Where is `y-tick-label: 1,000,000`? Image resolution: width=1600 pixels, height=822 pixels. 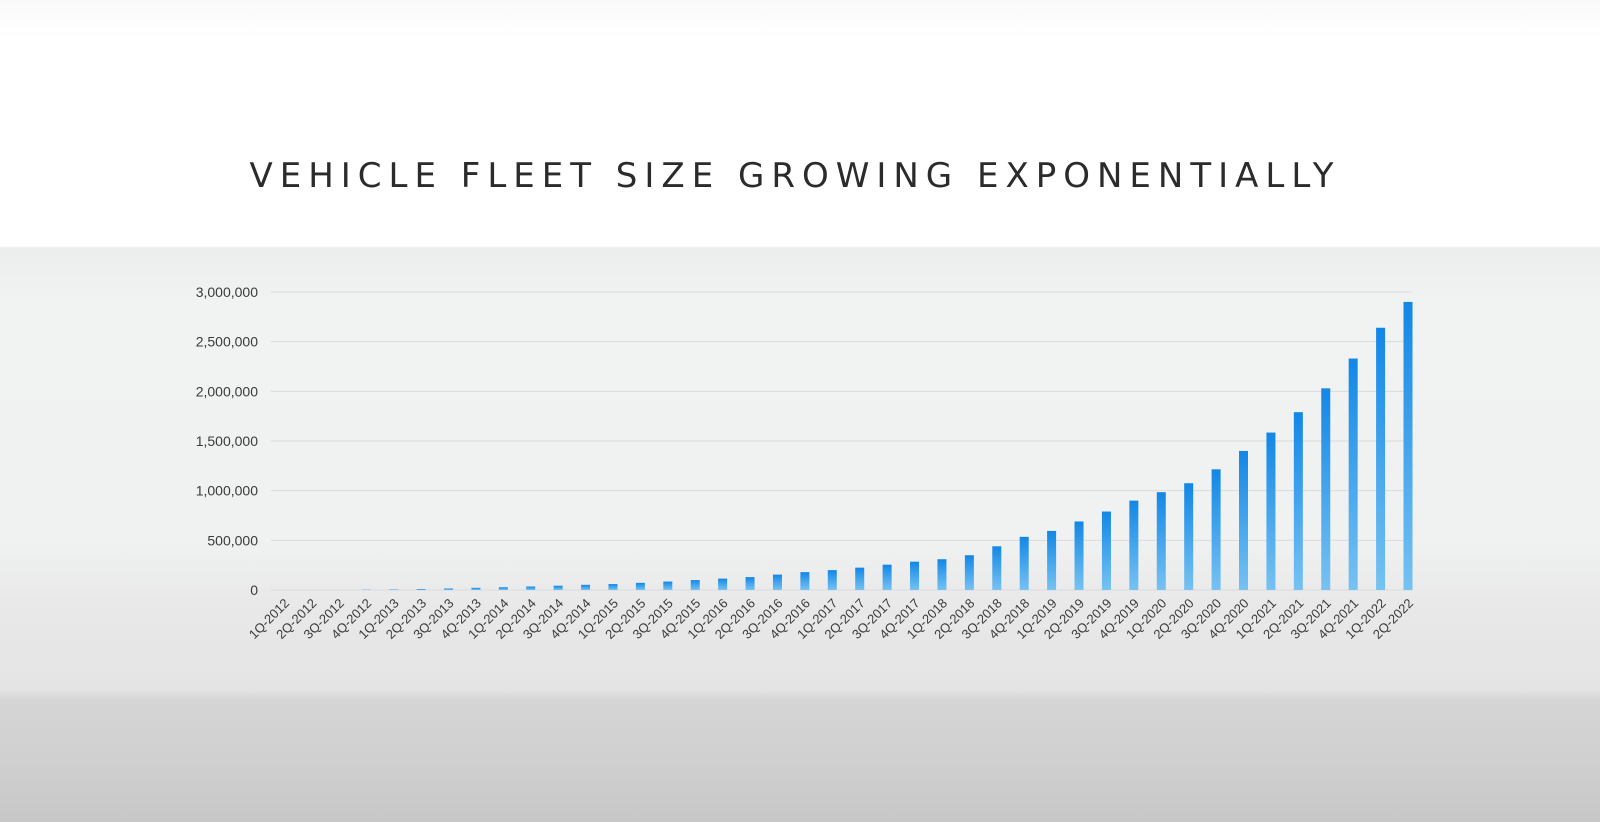
y-tick-label: 1,000,000 is located at coordinates (227, 491).